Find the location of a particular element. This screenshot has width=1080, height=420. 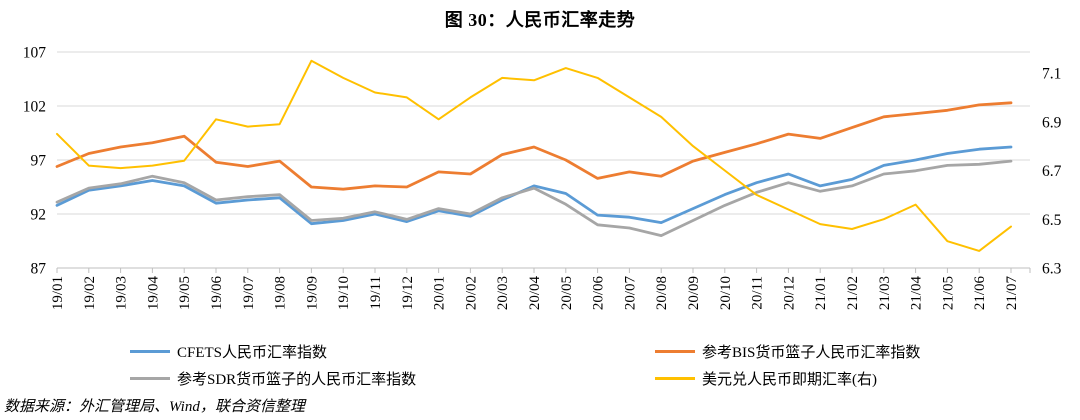

legend-item: 美元兑人民币即期汇率(右) is located at coordinates (766, 378).